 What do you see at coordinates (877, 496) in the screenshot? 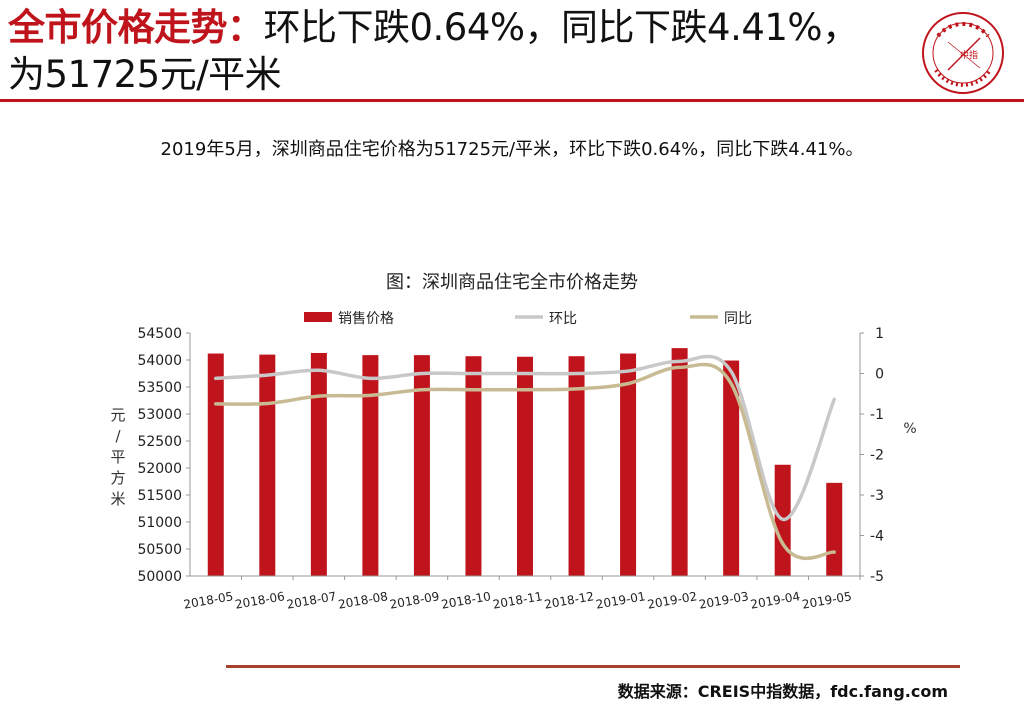
I see `y2-tick-label: -3` at bounding box center [877, 496].